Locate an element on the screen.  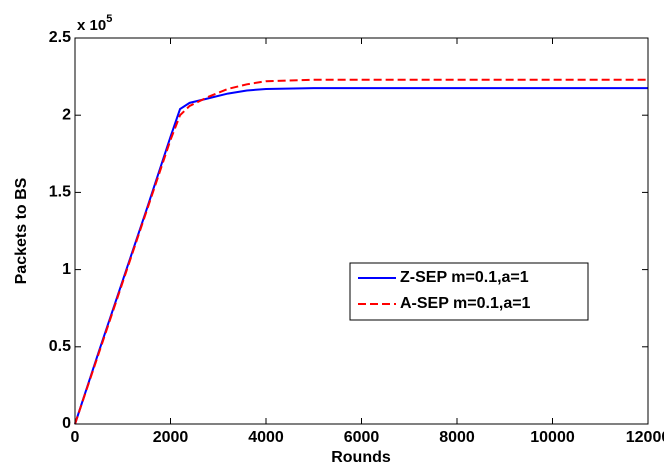
y-tick-label: 2.5 is located at coordinates (60, 37).